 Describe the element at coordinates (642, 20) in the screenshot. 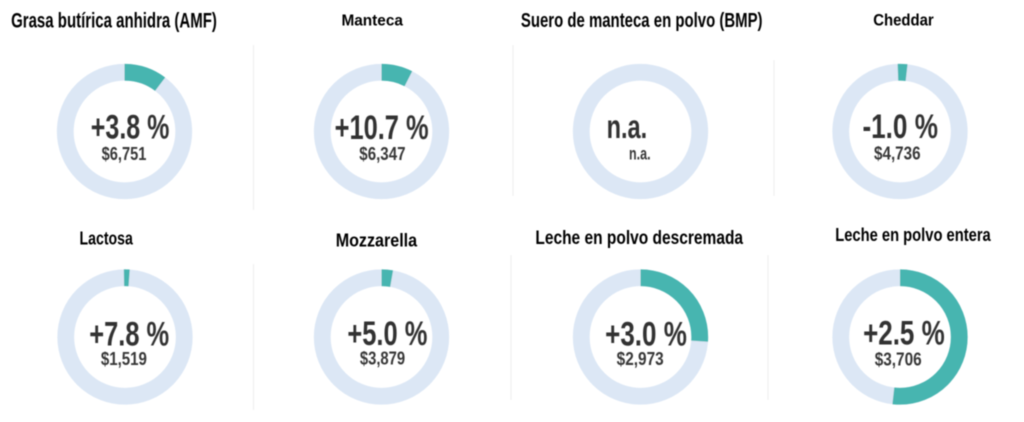

I see `svg-text:Suero de manteca en polvo (BMP: Suero de manteca en polvo (BMP)` at that location.